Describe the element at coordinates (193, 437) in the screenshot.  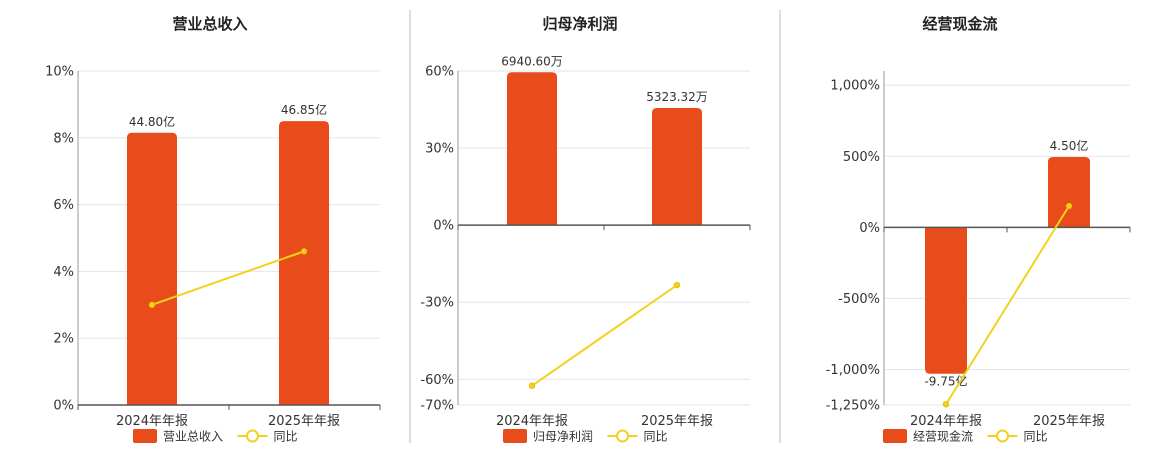
I see `legend-bar-label: 营业总收入` at that location.